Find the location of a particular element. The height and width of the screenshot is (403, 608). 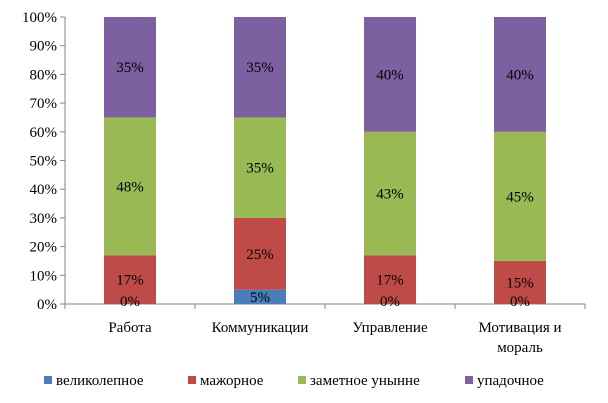

y-tick-label: 60% is located at coordinates (44, 133).